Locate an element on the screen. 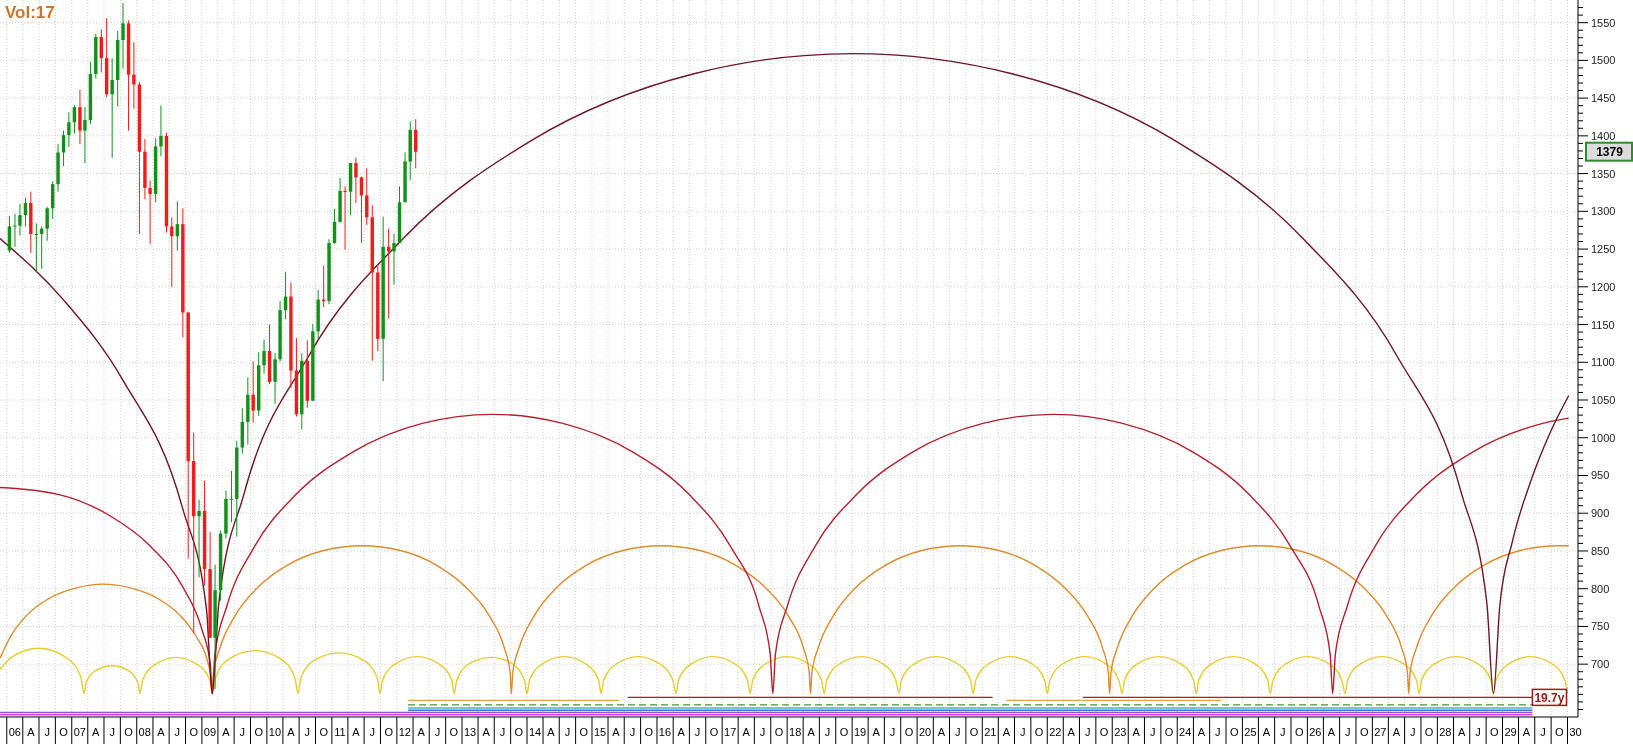  x-tick-label: 06 is located at coordinates (14, 732).